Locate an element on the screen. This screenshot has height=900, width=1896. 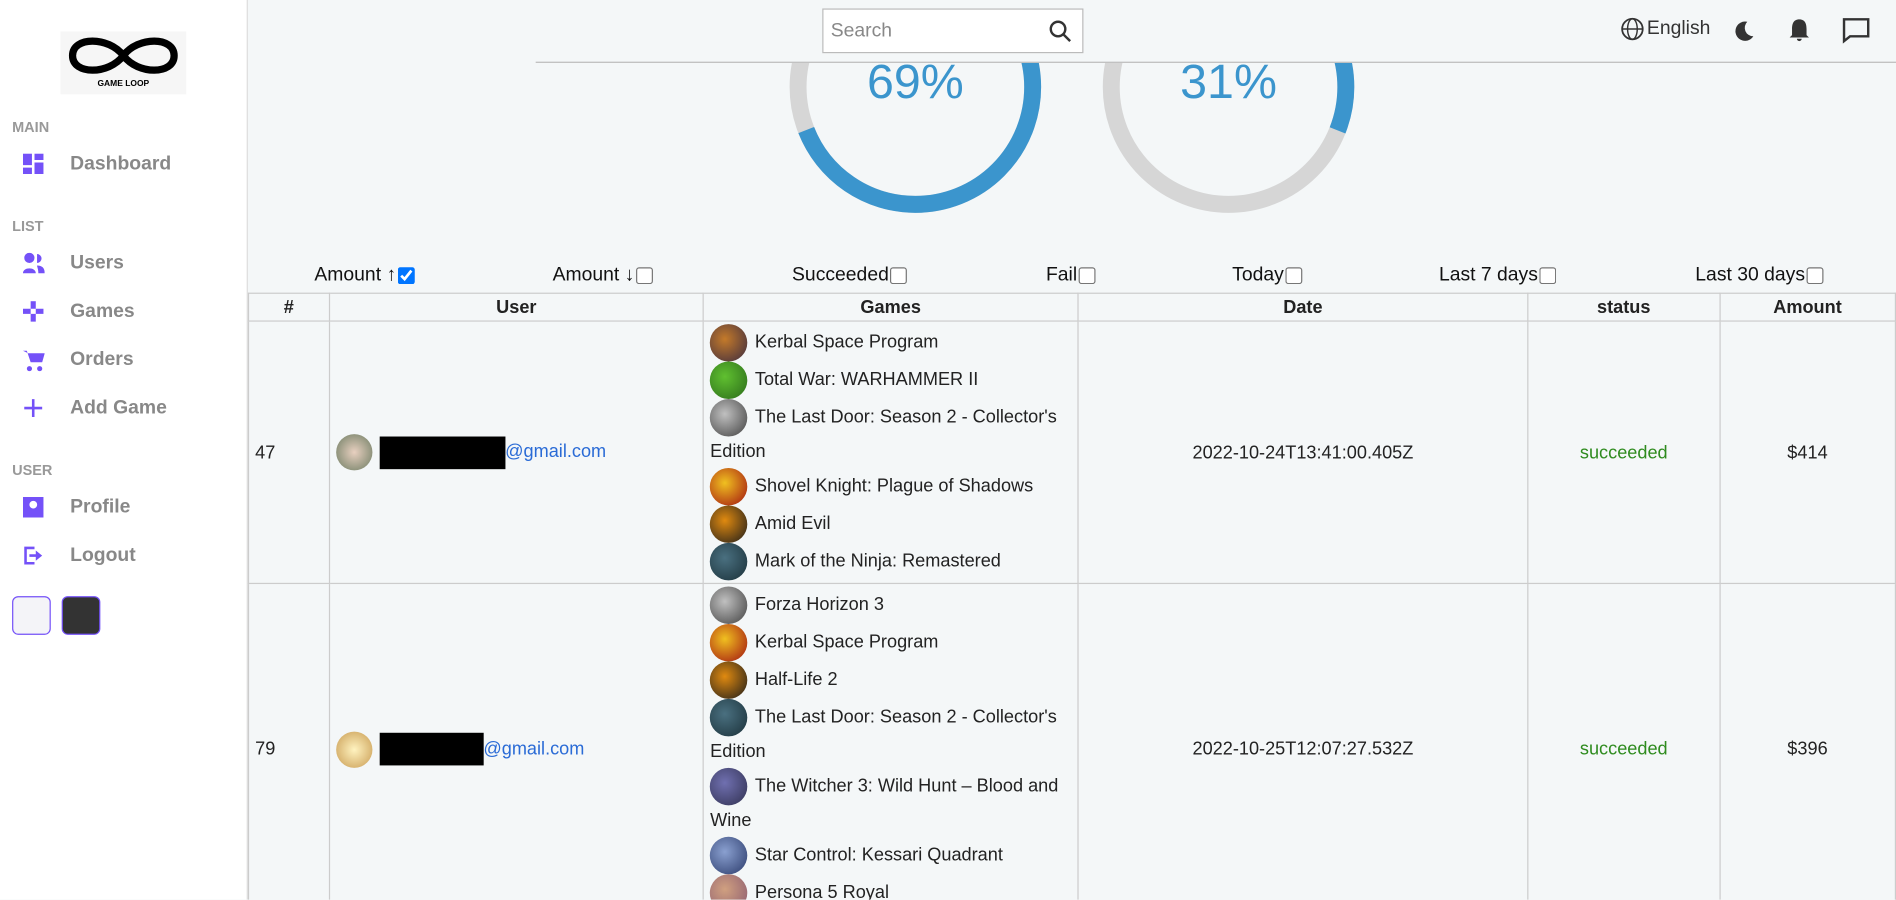
order-status: succeeded is located at coordinates (1624, 741).